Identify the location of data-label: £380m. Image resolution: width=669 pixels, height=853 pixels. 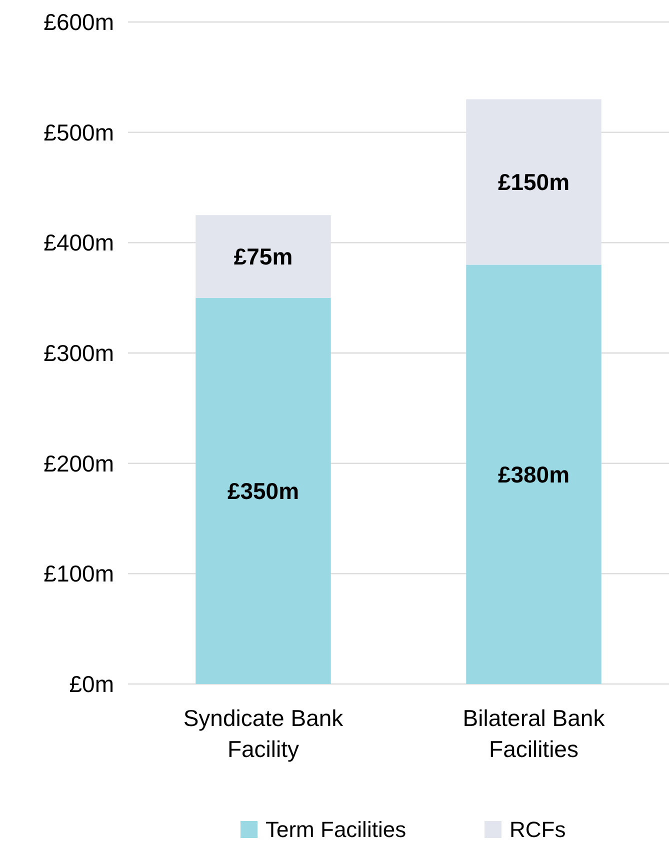
(534, 474).